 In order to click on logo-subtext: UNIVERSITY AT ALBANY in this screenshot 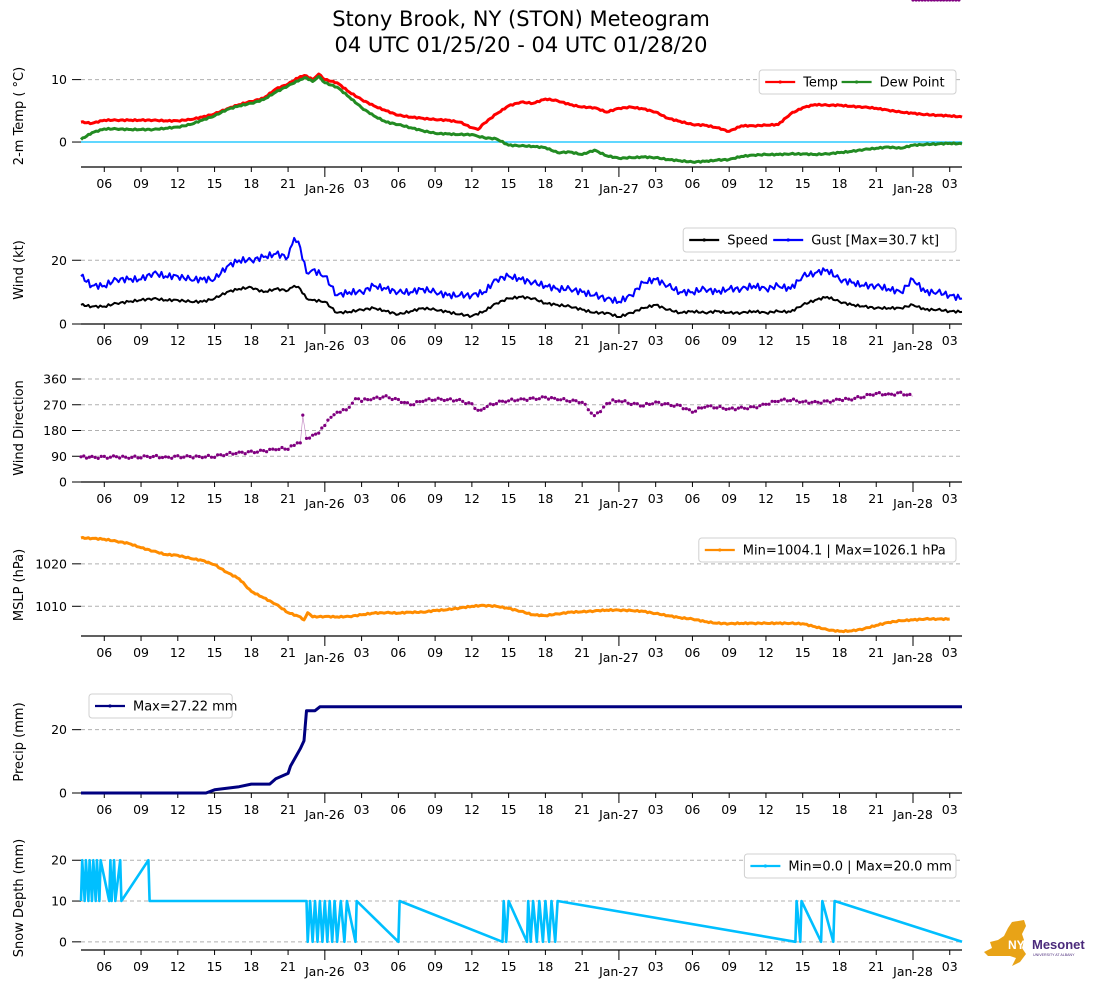, I will do `click(1054, 955)`.